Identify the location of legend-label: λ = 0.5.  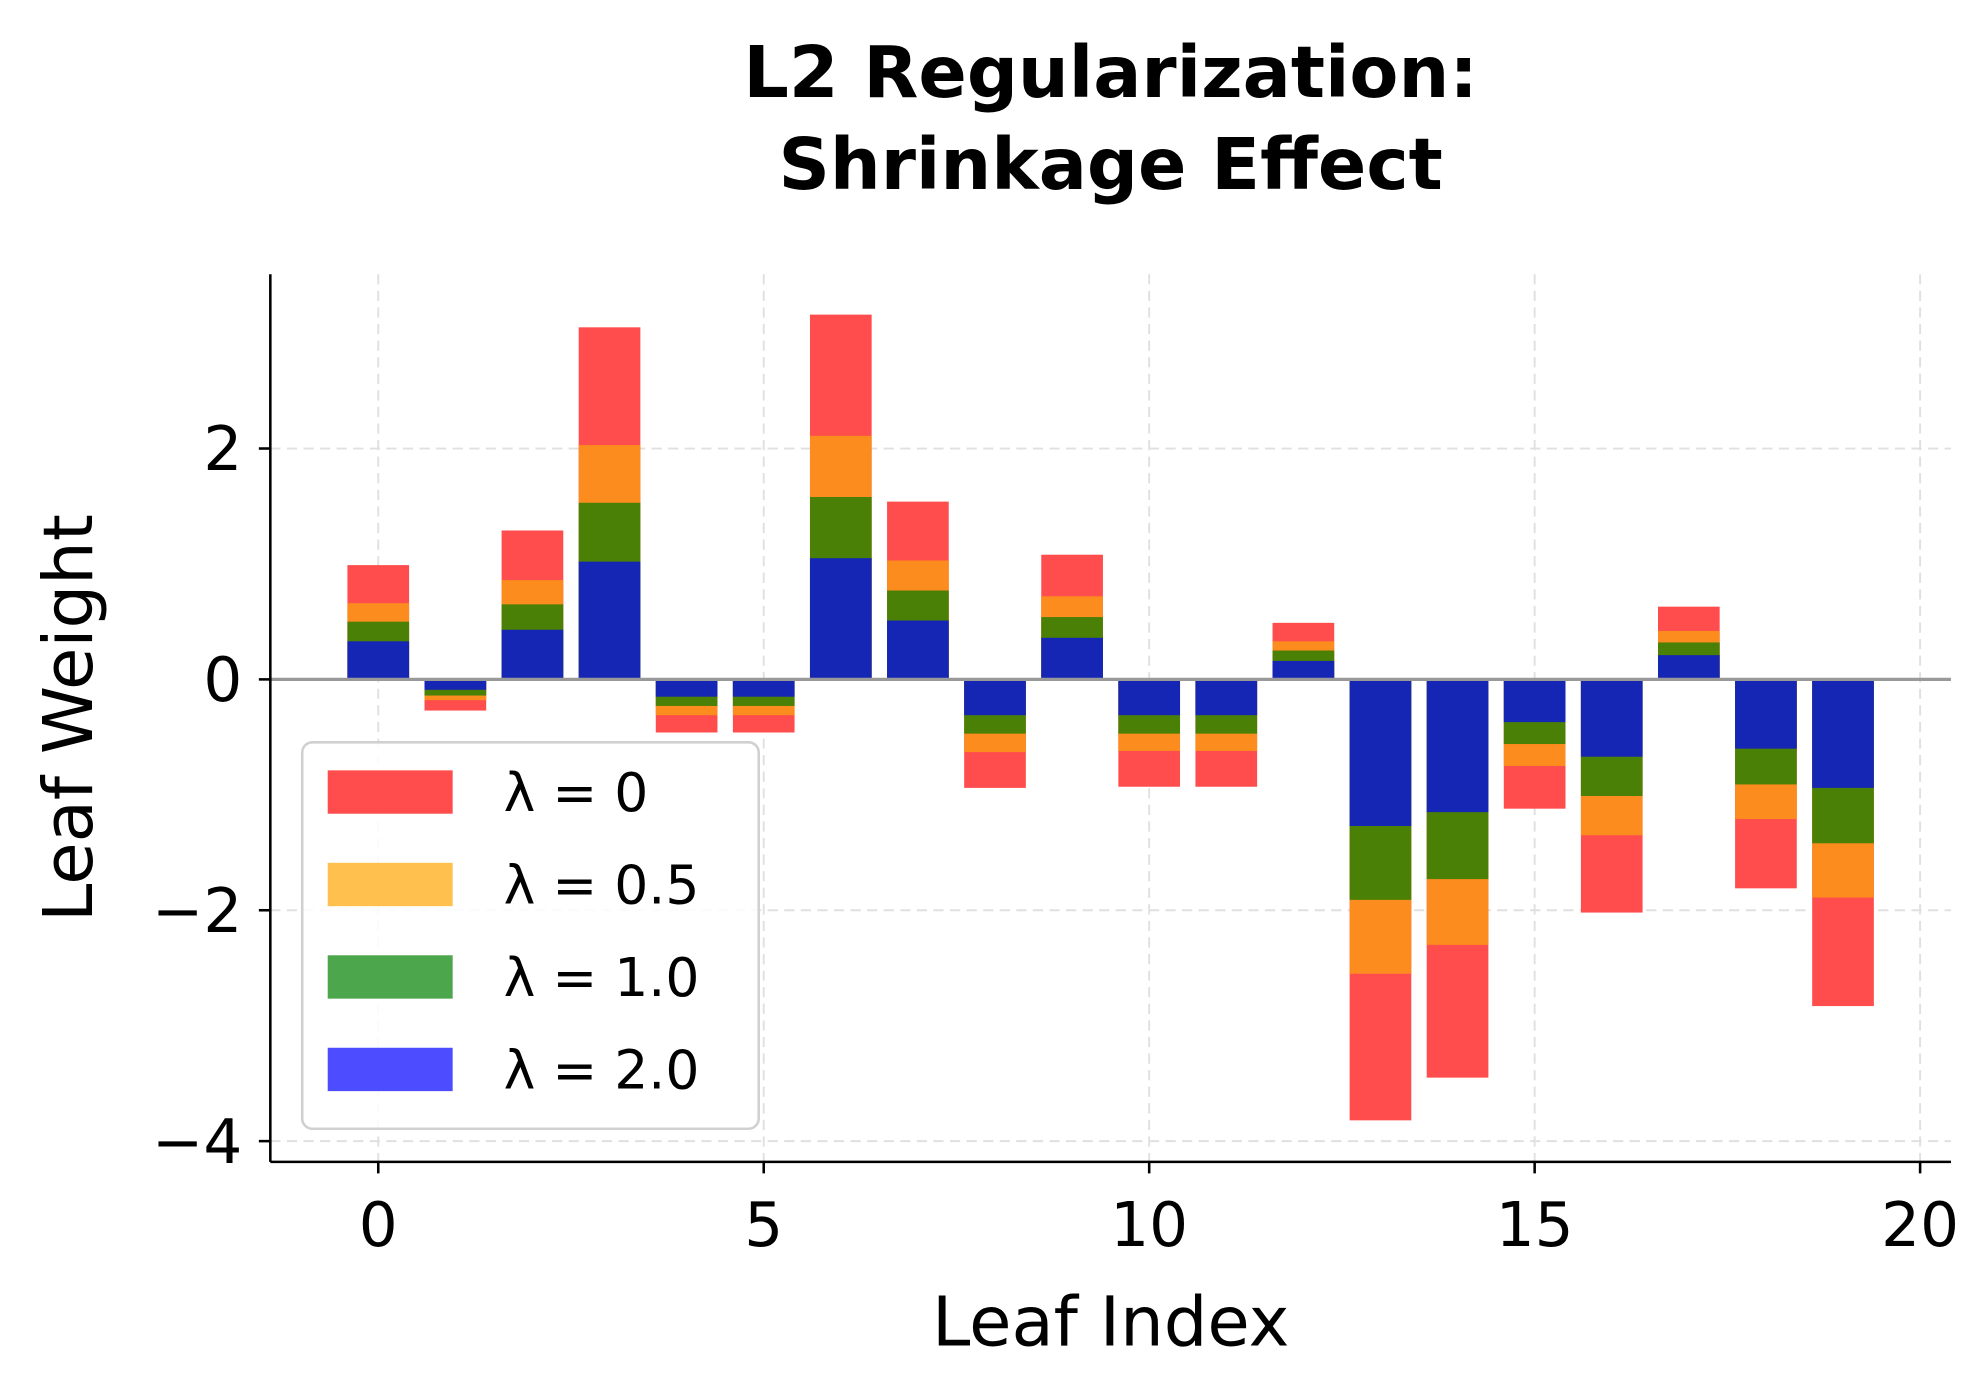
(602, 885).